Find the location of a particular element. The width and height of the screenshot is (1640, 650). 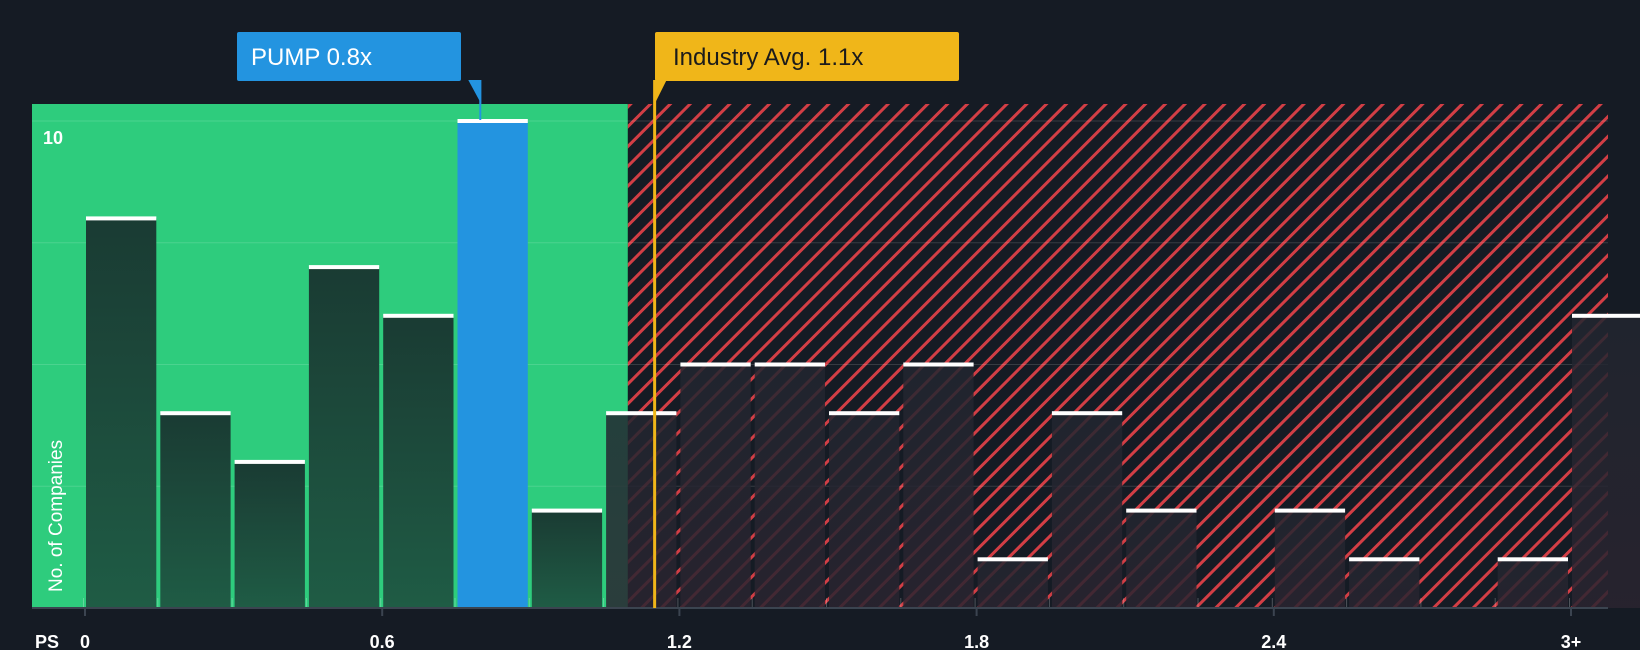

x-tick-label-2: 1.2 is located at coordinates (679, 641).